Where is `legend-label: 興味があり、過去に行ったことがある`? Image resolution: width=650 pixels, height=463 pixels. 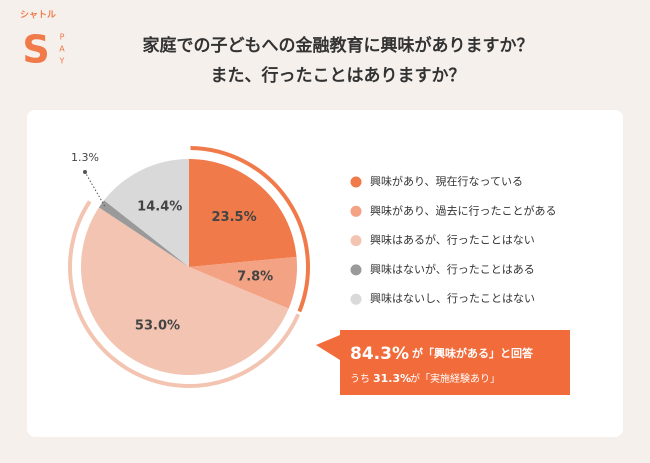
legend-label: 興味があり、過去に行ったことがある is located at coordinates (463, 210).